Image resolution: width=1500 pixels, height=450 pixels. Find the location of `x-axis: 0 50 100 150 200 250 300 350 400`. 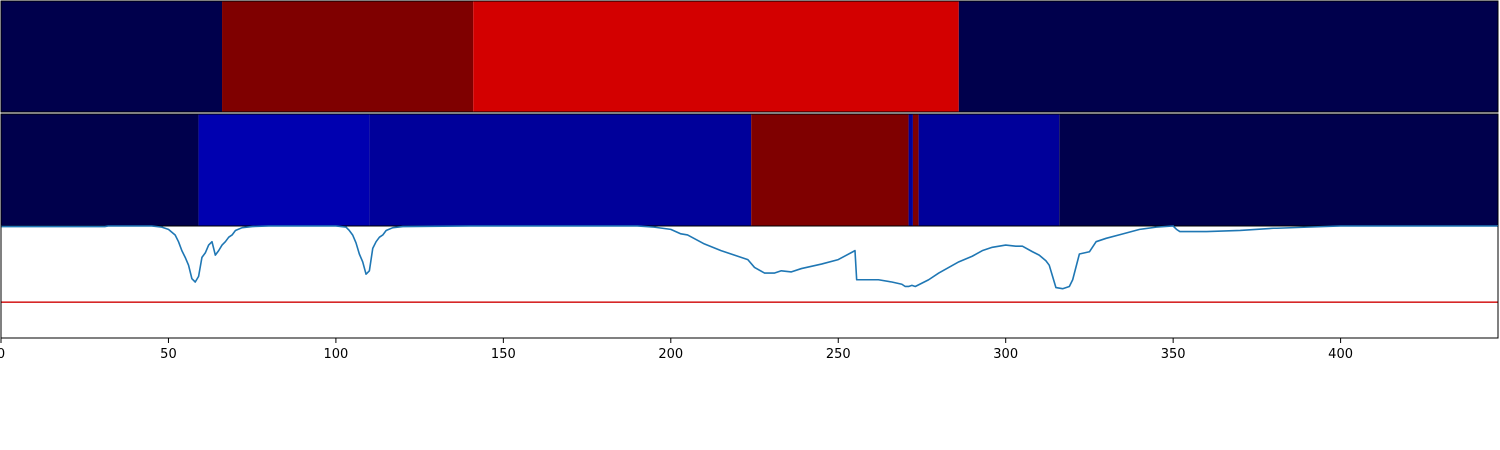

x-axis: 0 50 100 150 200 250 300 350 400 is located at coordinates (676, 350).